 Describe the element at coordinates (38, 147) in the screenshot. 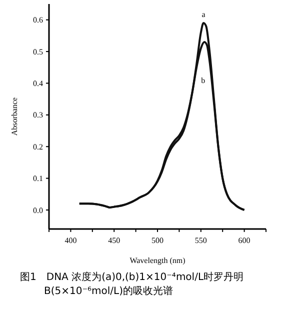

I see `y-tick-label: 0.2` at that location.